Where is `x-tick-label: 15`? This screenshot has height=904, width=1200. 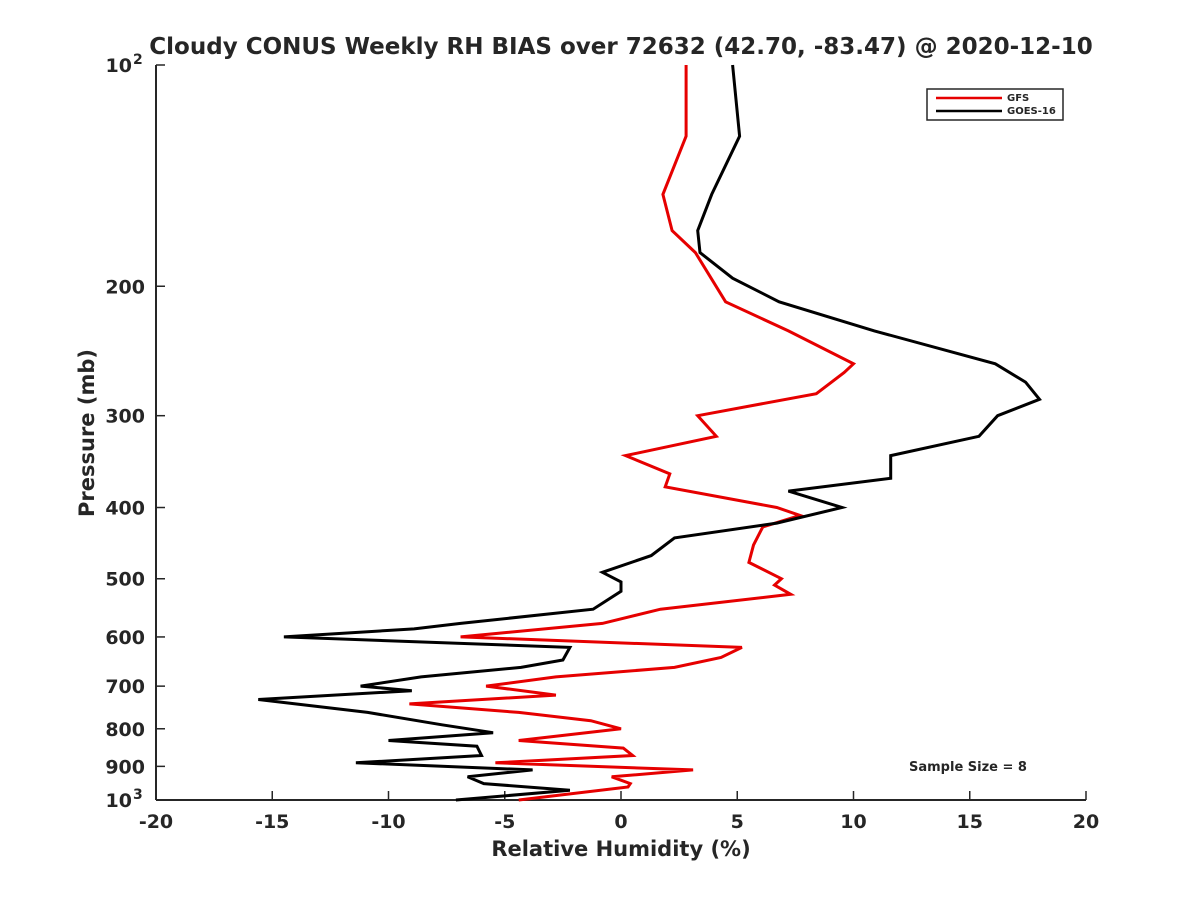
x-tick-label: 15 is located at coordinates (970, 822).